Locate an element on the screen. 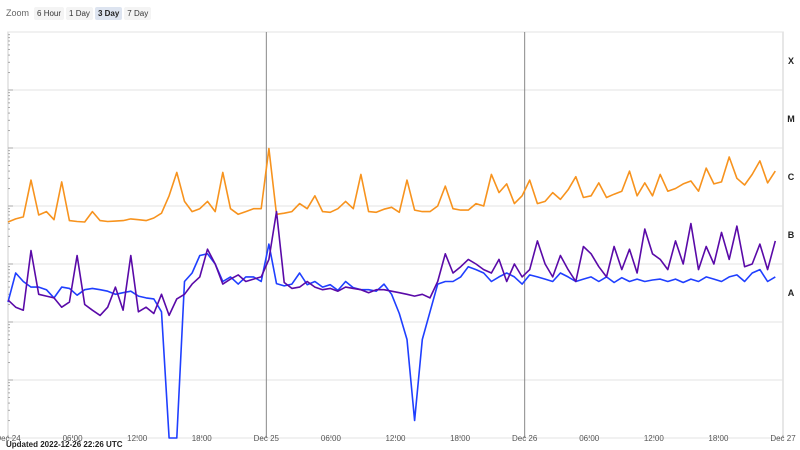 The width and height of the screenshot is (800, 450). x-tick-label: Dec 27 is located at coordinates (783, 438).